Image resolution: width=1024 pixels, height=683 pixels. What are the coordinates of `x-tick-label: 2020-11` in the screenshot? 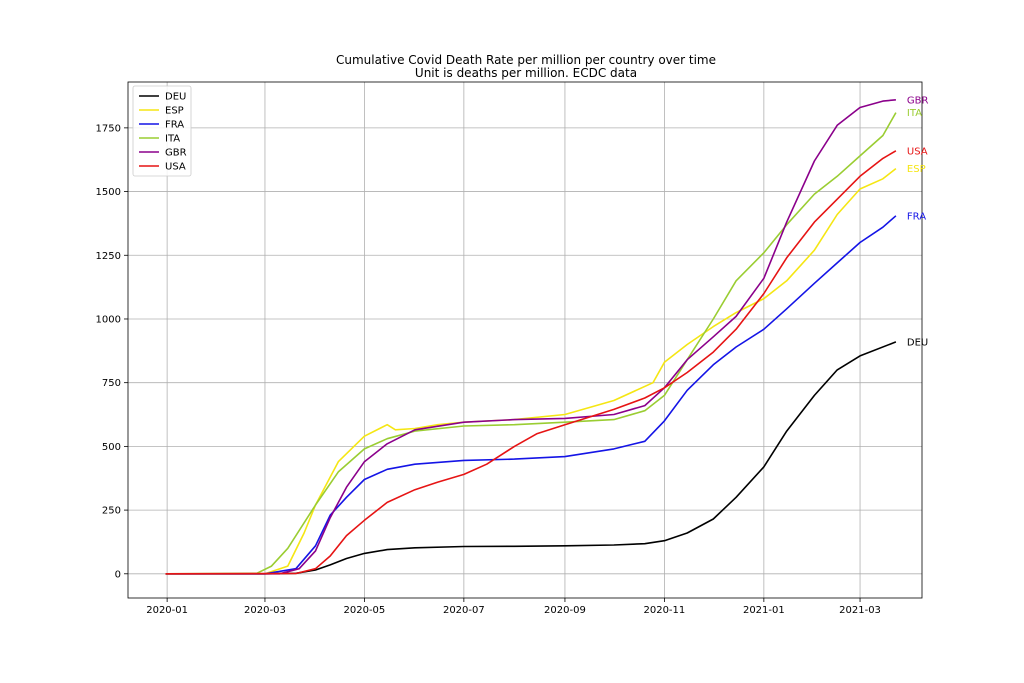 It's located at (664, 610).